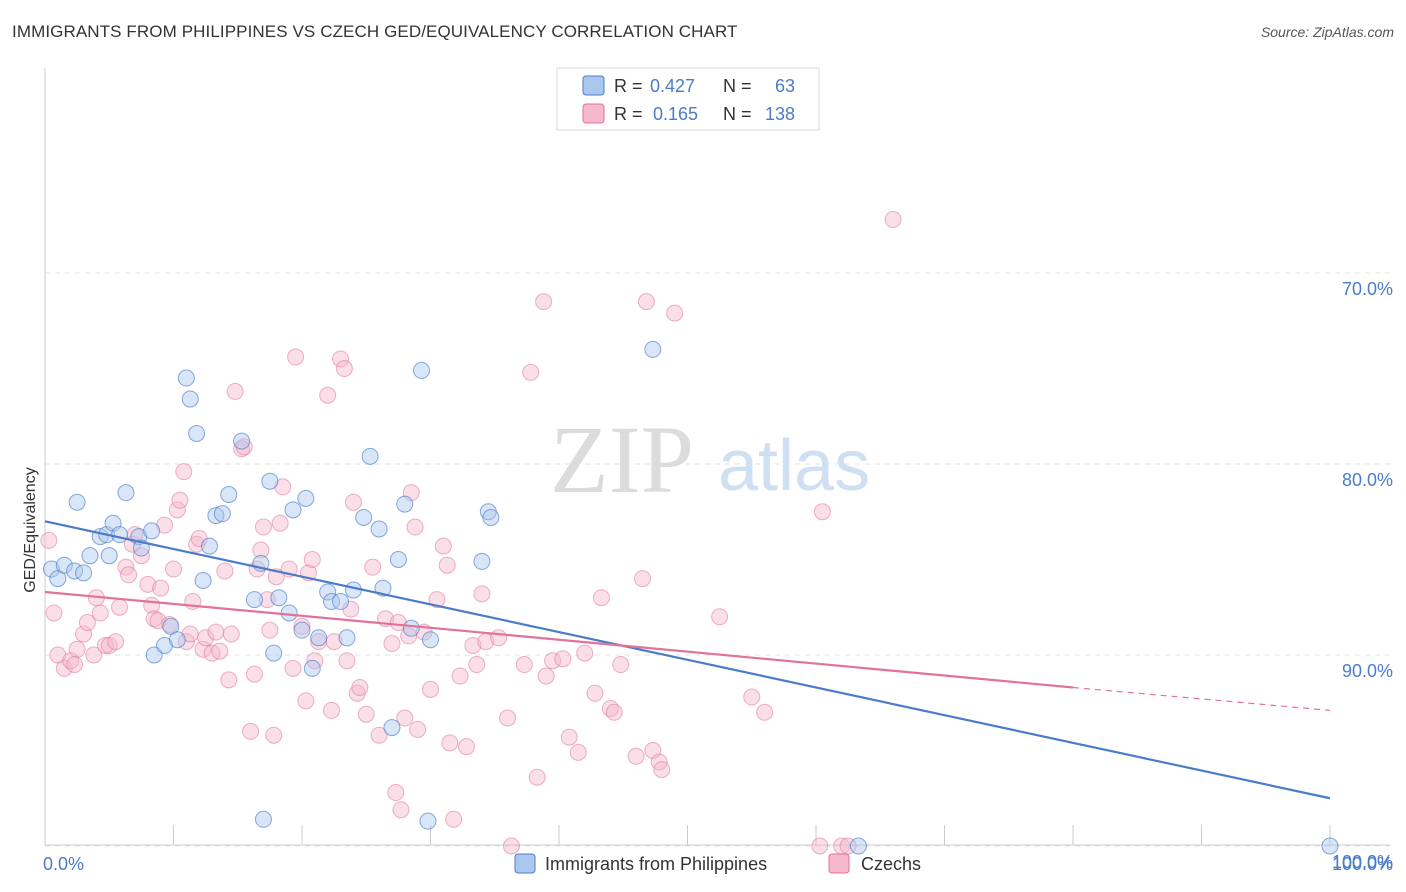 Image resolution: width=1406 pixels, height=892 pixels. What do you see at coordinates (785, 86) in the screenshot?
I see `legend-n-value-blue: 63` at bounding box center [785, 86].